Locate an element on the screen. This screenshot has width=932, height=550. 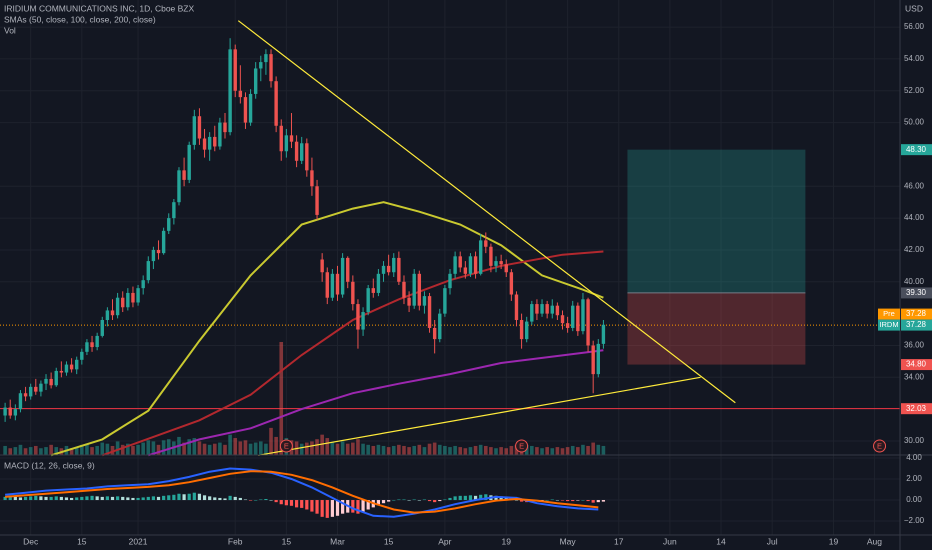
loss-zone is located at coordinates (716, 328).